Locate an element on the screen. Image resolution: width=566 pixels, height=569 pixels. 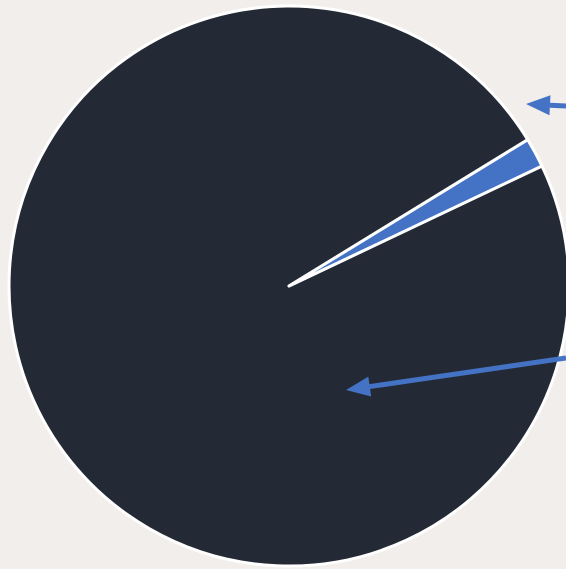
annotation-arrow-large-slice is located at coordinates (456, 376).